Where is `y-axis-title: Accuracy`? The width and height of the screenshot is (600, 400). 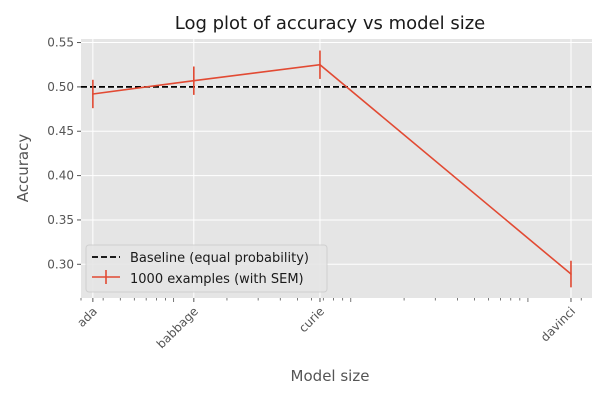 y-axis-title: Accuracy is located at coordinates (23, 168).